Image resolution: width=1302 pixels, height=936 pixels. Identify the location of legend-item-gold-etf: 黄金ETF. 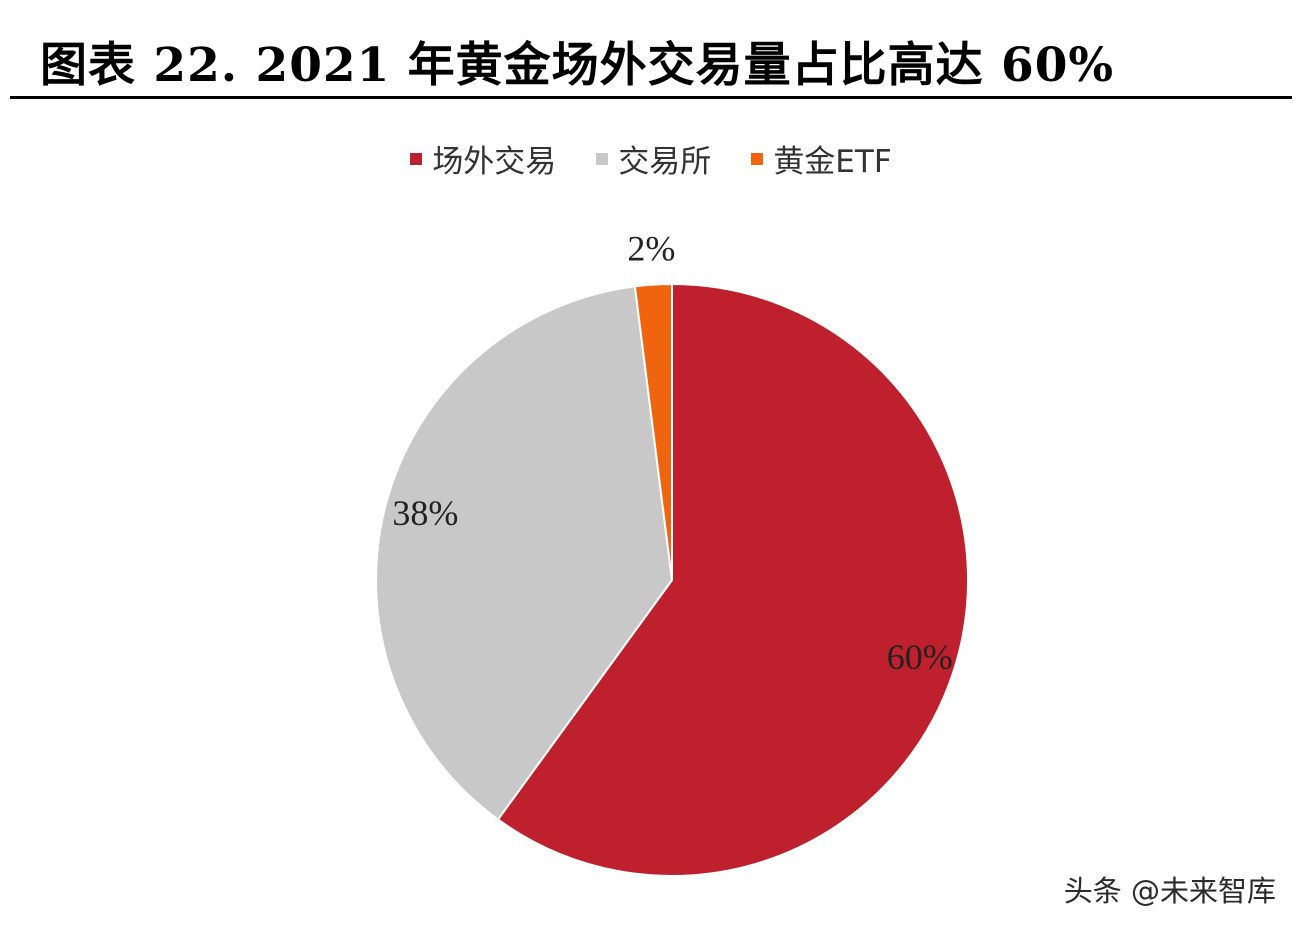
(821, 158).